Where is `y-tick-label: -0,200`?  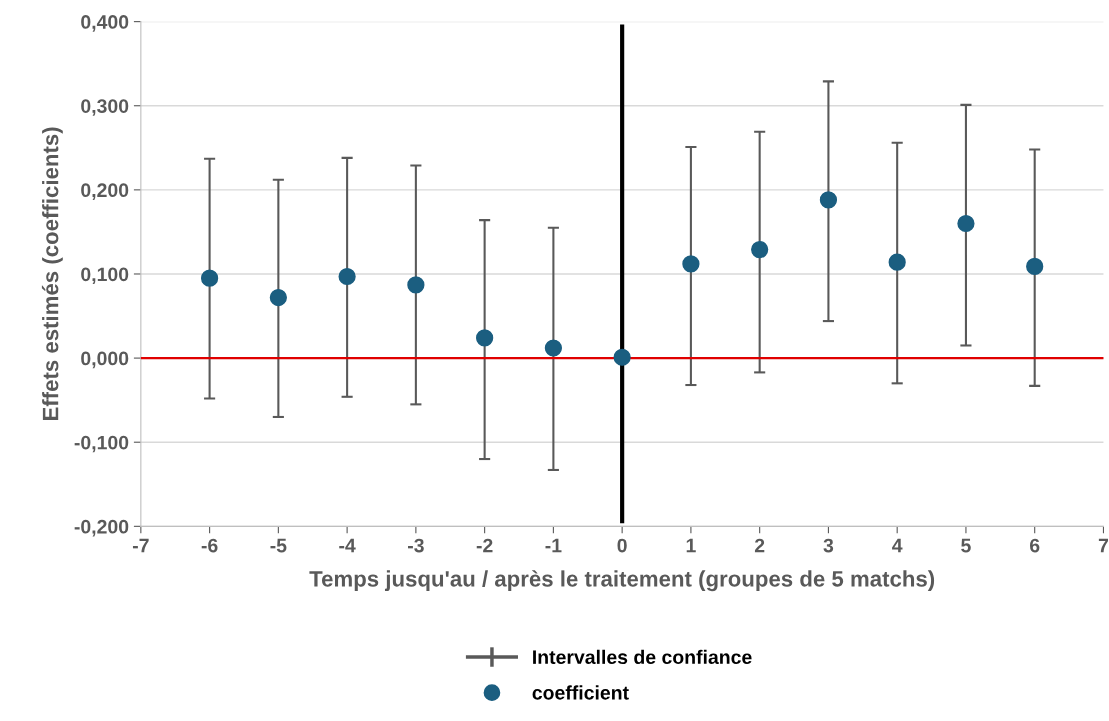 y-tick-label: -0,200 is located at coordinates (101, 528).